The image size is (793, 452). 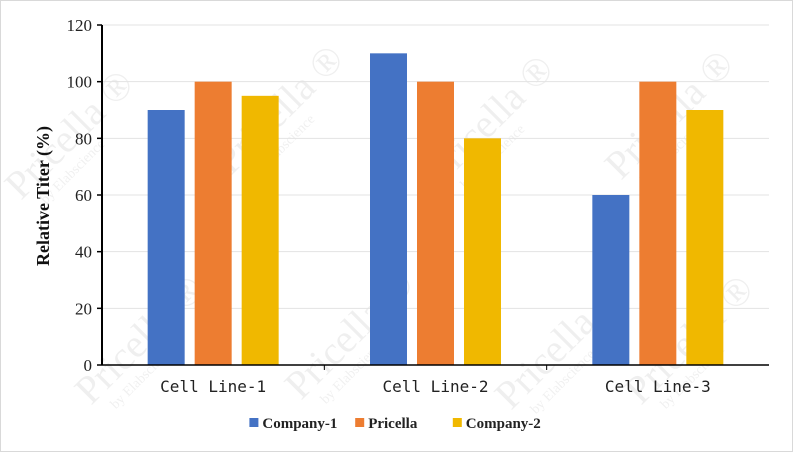 I want to click on legend: Company-1 Pricella Company-2, so click(x=395, y=424).